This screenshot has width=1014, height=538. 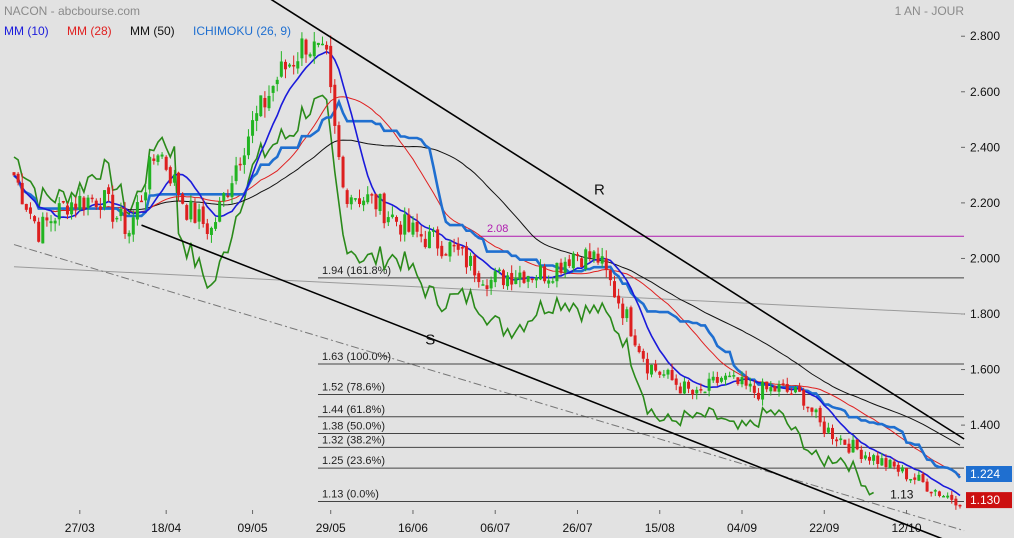 I want to click on chart-annotation: S, so click(x=430, y=340).